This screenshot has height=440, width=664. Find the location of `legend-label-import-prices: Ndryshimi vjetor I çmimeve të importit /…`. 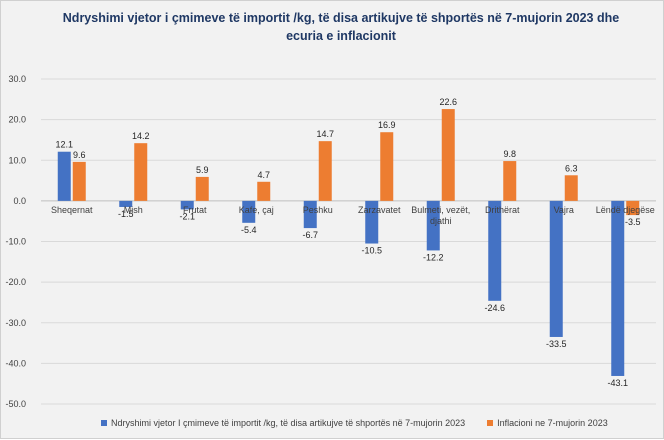

legend-label-import-prices: Ndryshimi vjetor I çmimeve të importit /… is located at coordinates (288, 423).